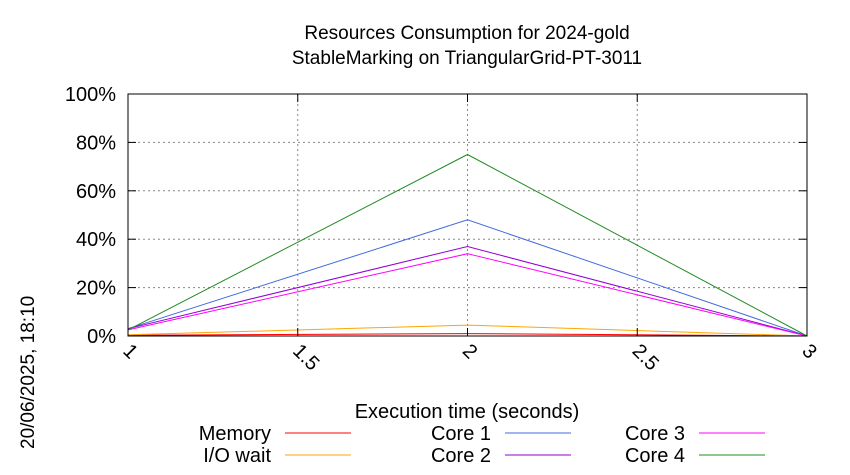 Image resolution: width=850 pixels, height=475 pixels. I want to click on chart-title: Resources Consumption for 2024-gold, so click(466, 33).